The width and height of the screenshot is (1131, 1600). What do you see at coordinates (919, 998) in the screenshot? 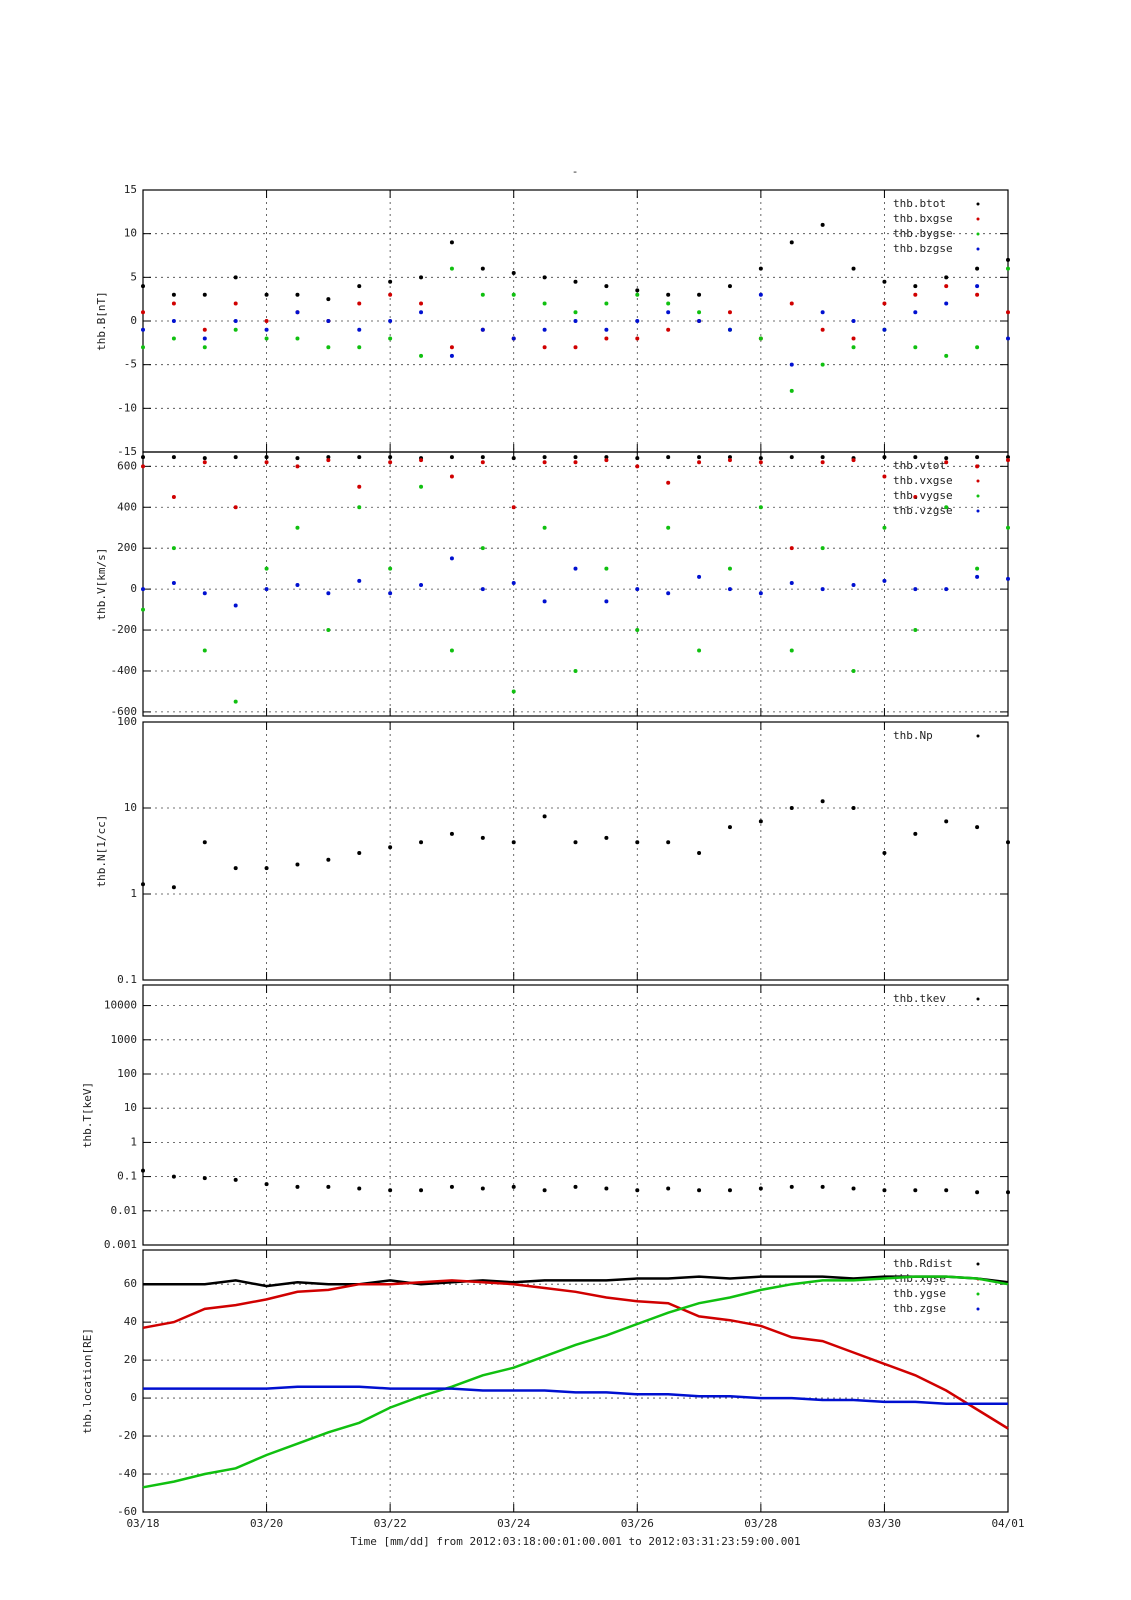
I see `legend-label: thb.tkev` at bounding box center [919, 998].